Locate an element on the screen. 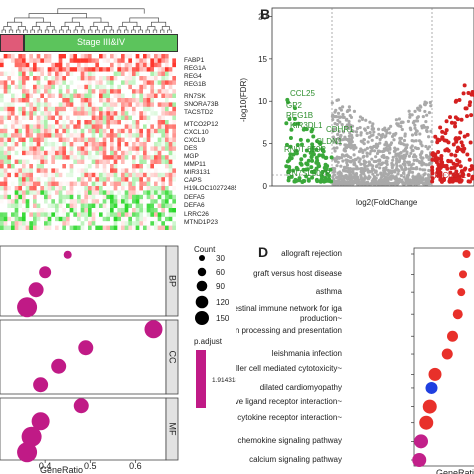 The image size is (474, 474). y-axis-label: -log10(FDR) is located at coordinates (243, 100).